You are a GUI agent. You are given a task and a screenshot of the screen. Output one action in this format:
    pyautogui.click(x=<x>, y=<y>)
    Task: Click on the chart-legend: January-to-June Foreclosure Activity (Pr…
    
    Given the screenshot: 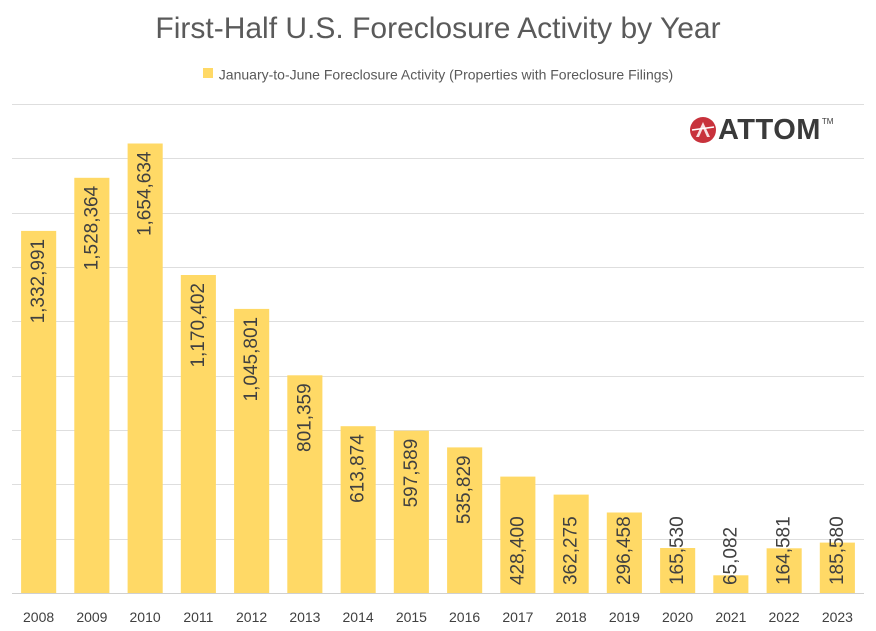 What is the action you would take?
    pyautogui.click(x=438, y=73)
    